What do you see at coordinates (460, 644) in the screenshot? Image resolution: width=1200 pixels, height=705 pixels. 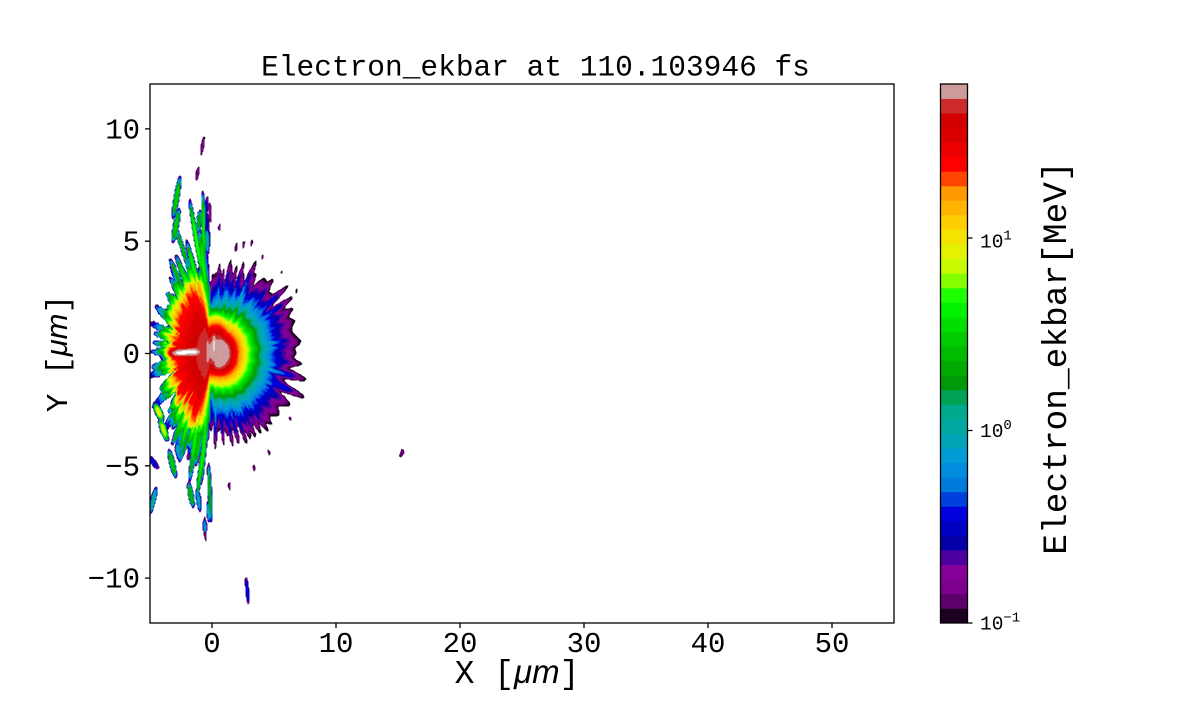 I see `svg-text: 20` at bounding box center [460, 644].